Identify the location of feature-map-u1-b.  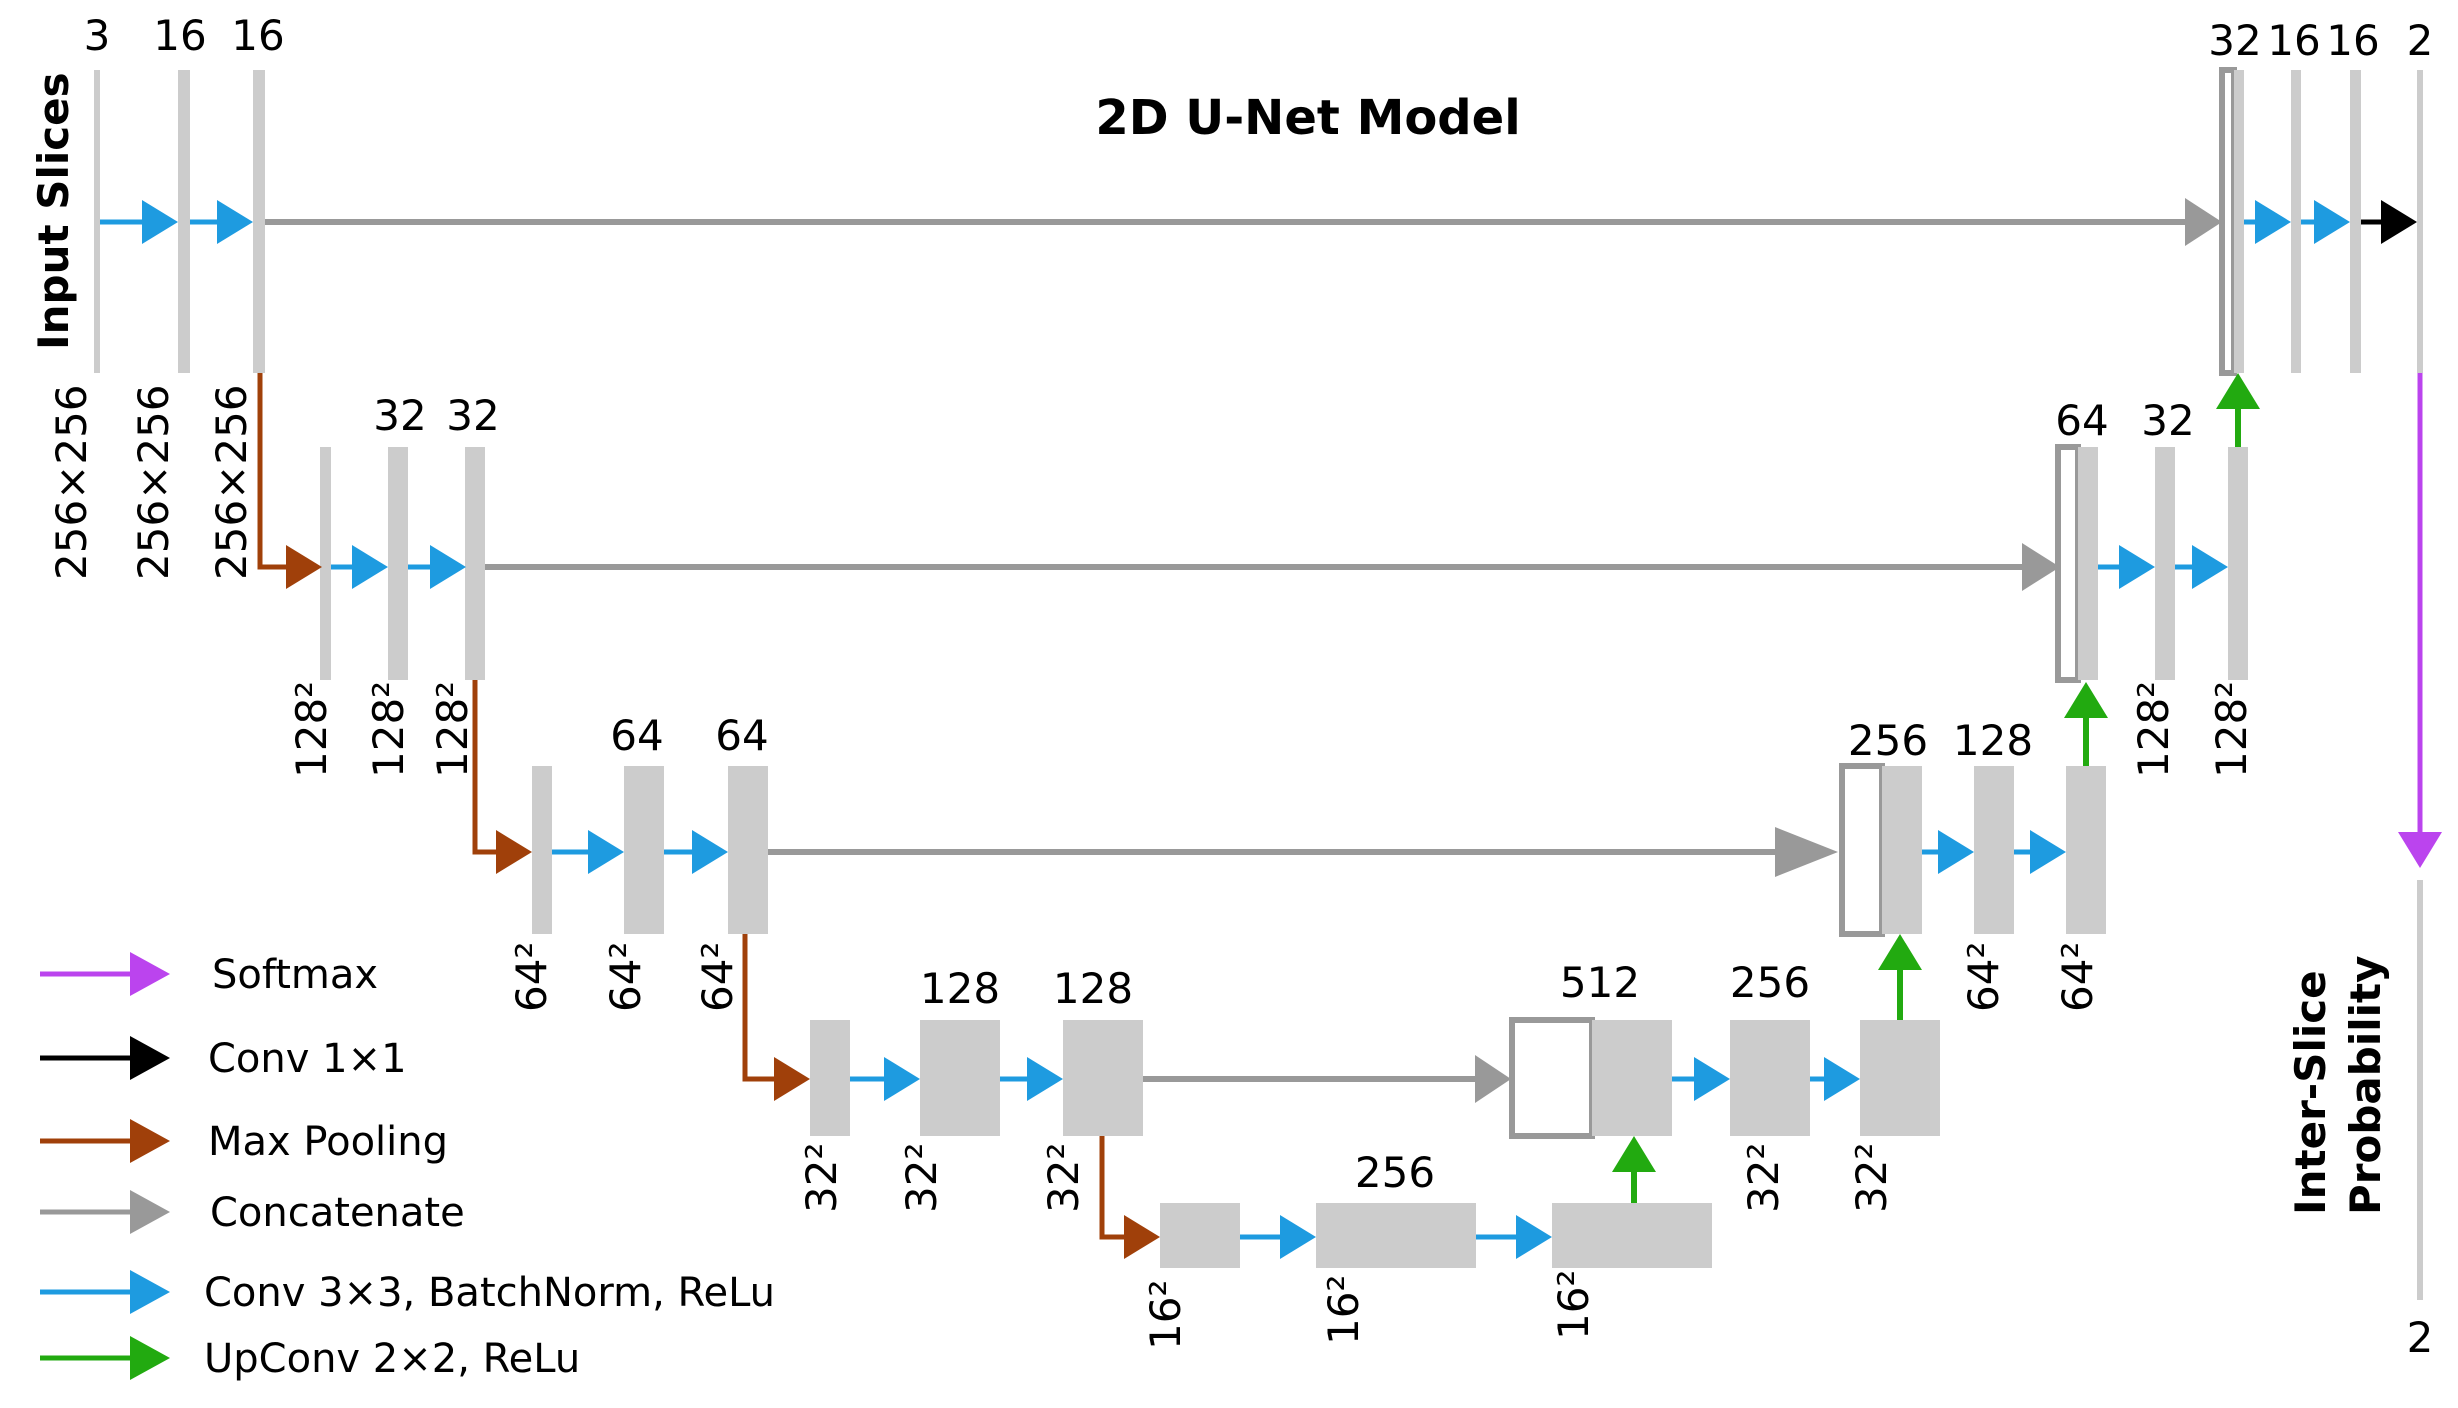
(2355, 221).